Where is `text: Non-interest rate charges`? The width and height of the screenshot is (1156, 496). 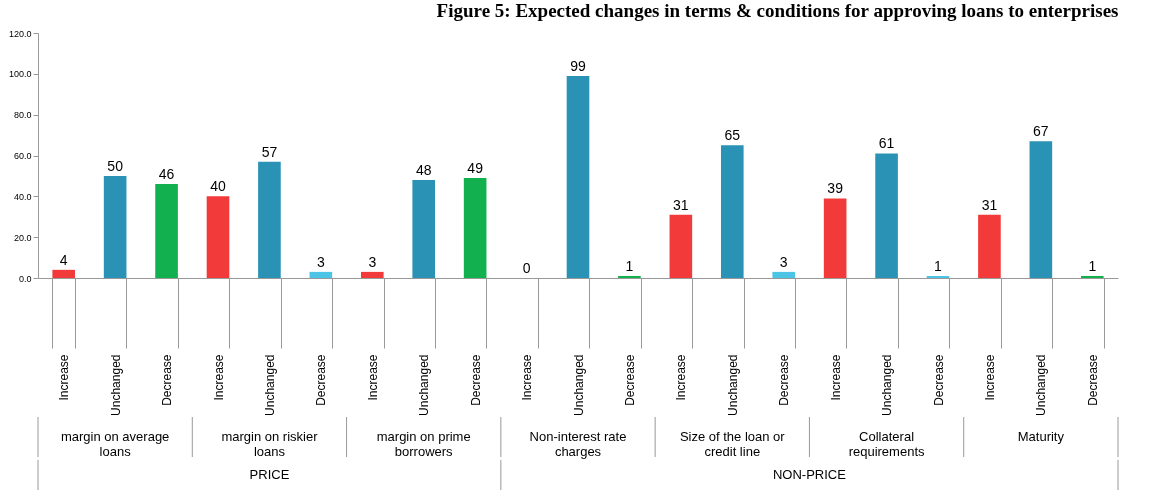 text: Non-interest rate charges is located at coordinates (578, 444).